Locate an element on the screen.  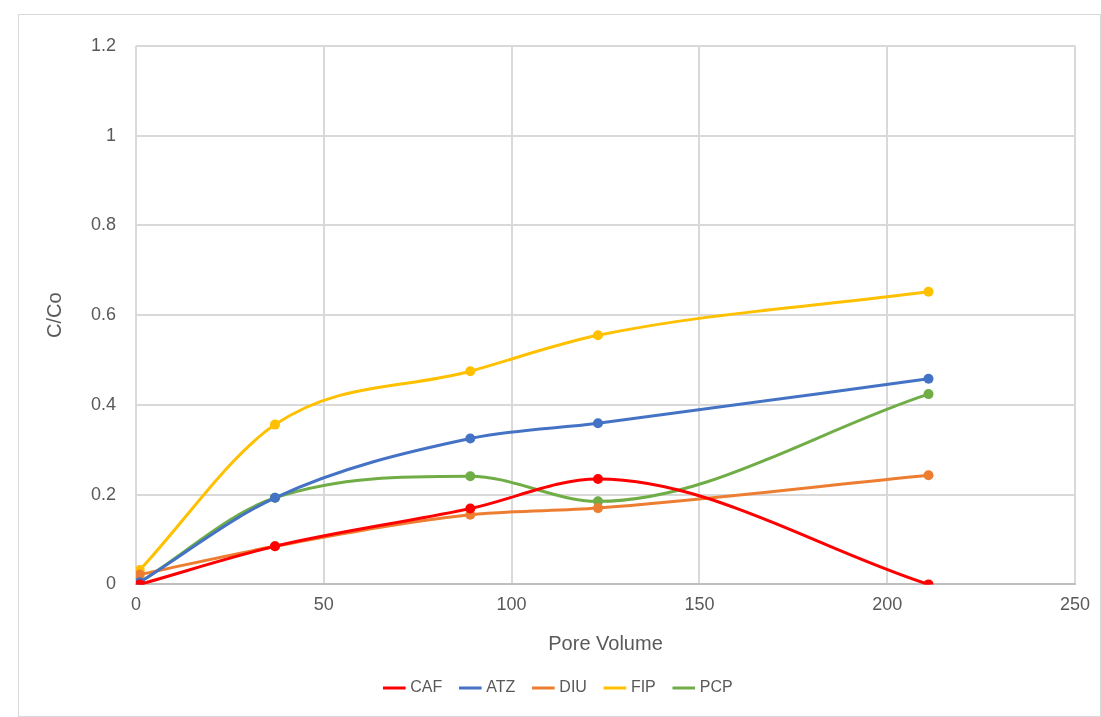
x-tick-label: 150 is located at coordinates (699, 604).